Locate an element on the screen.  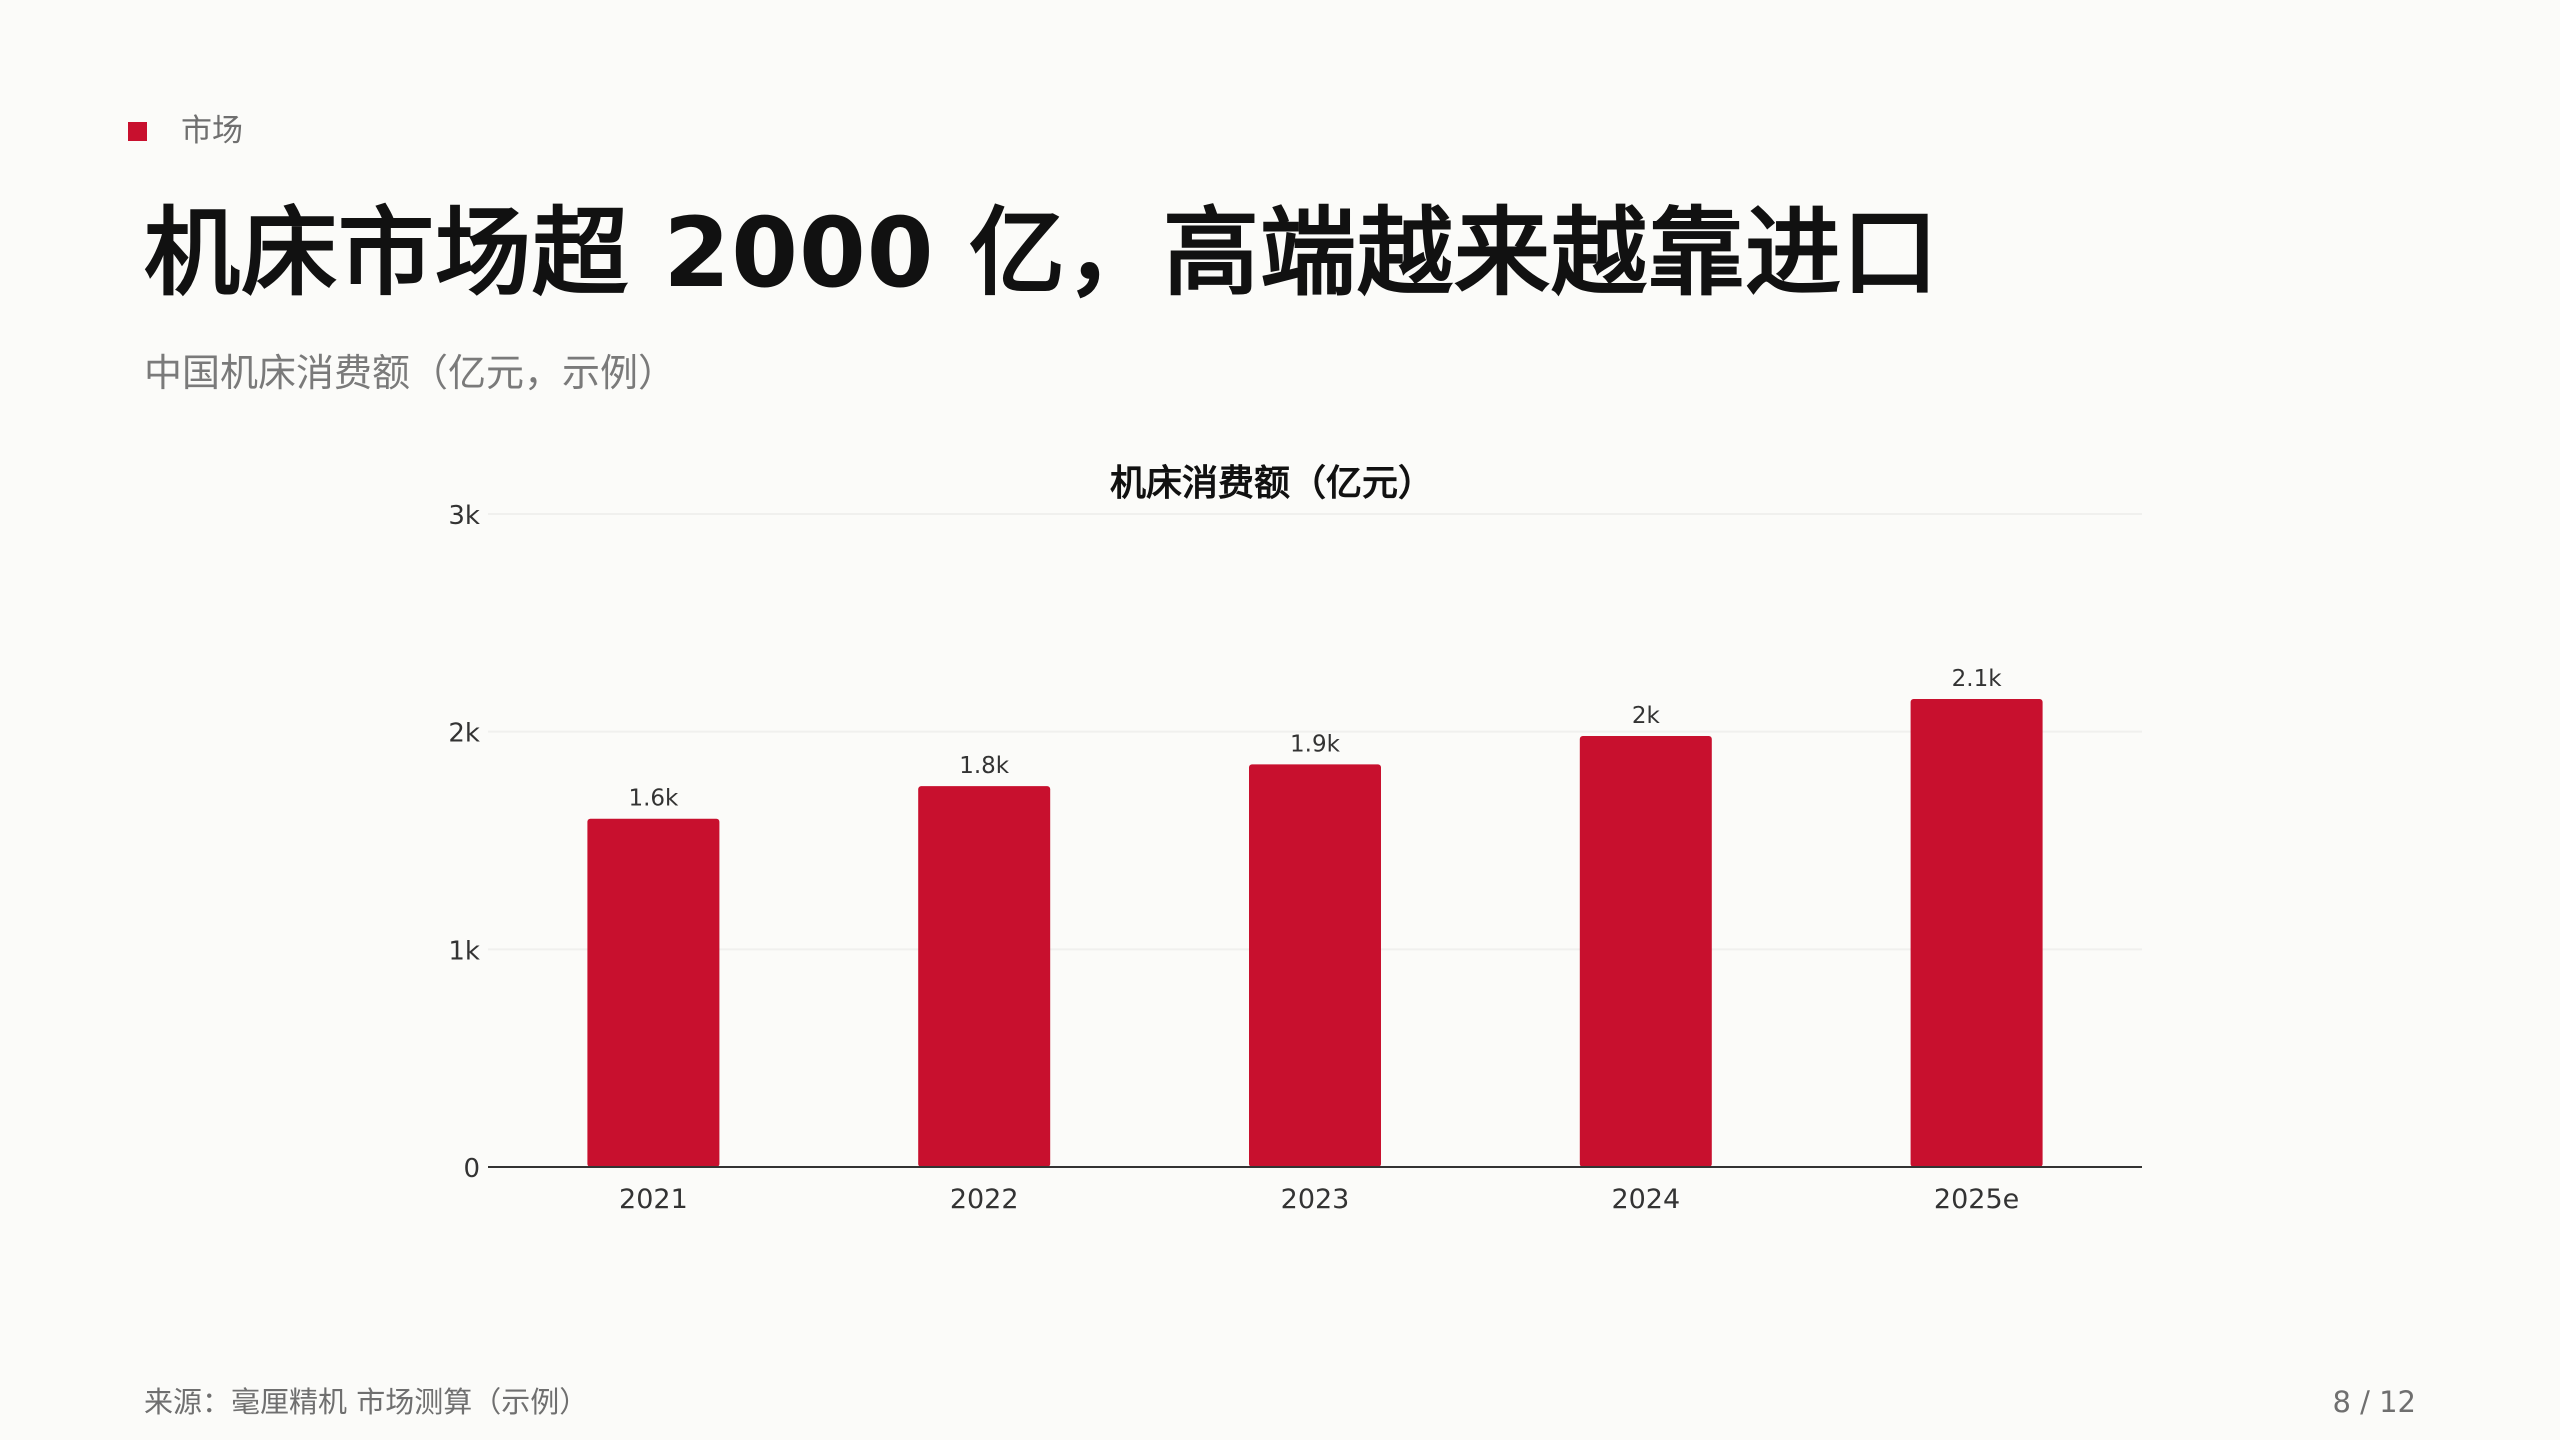
bar-value-label: 1.6k is located at coordinates (653, 799).